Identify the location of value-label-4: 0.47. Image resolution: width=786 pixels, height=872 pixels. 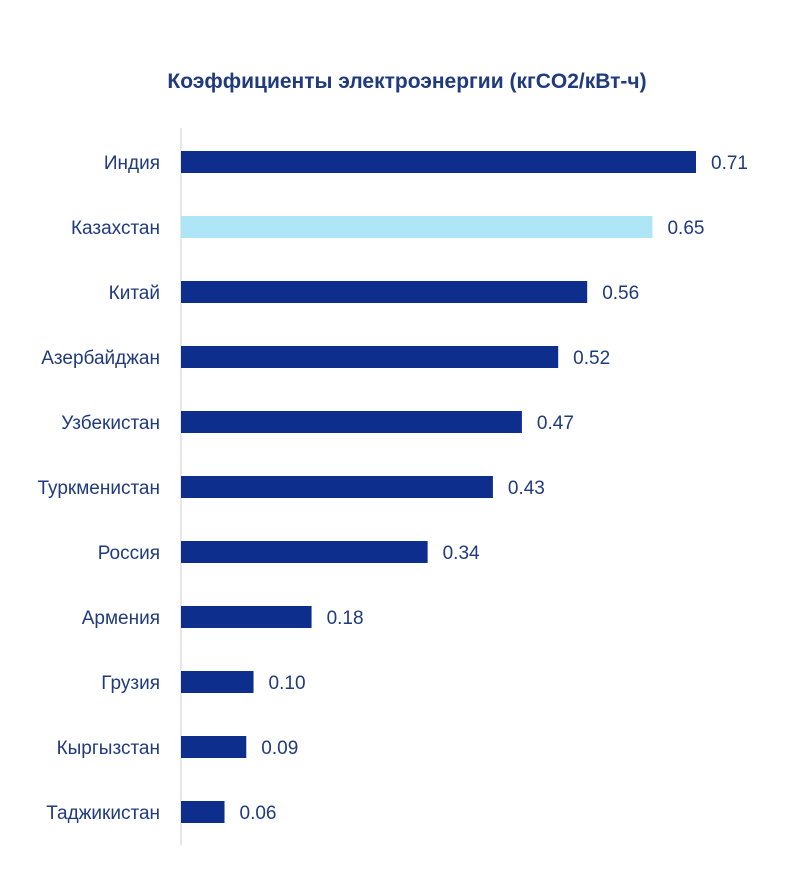
(555, 423).